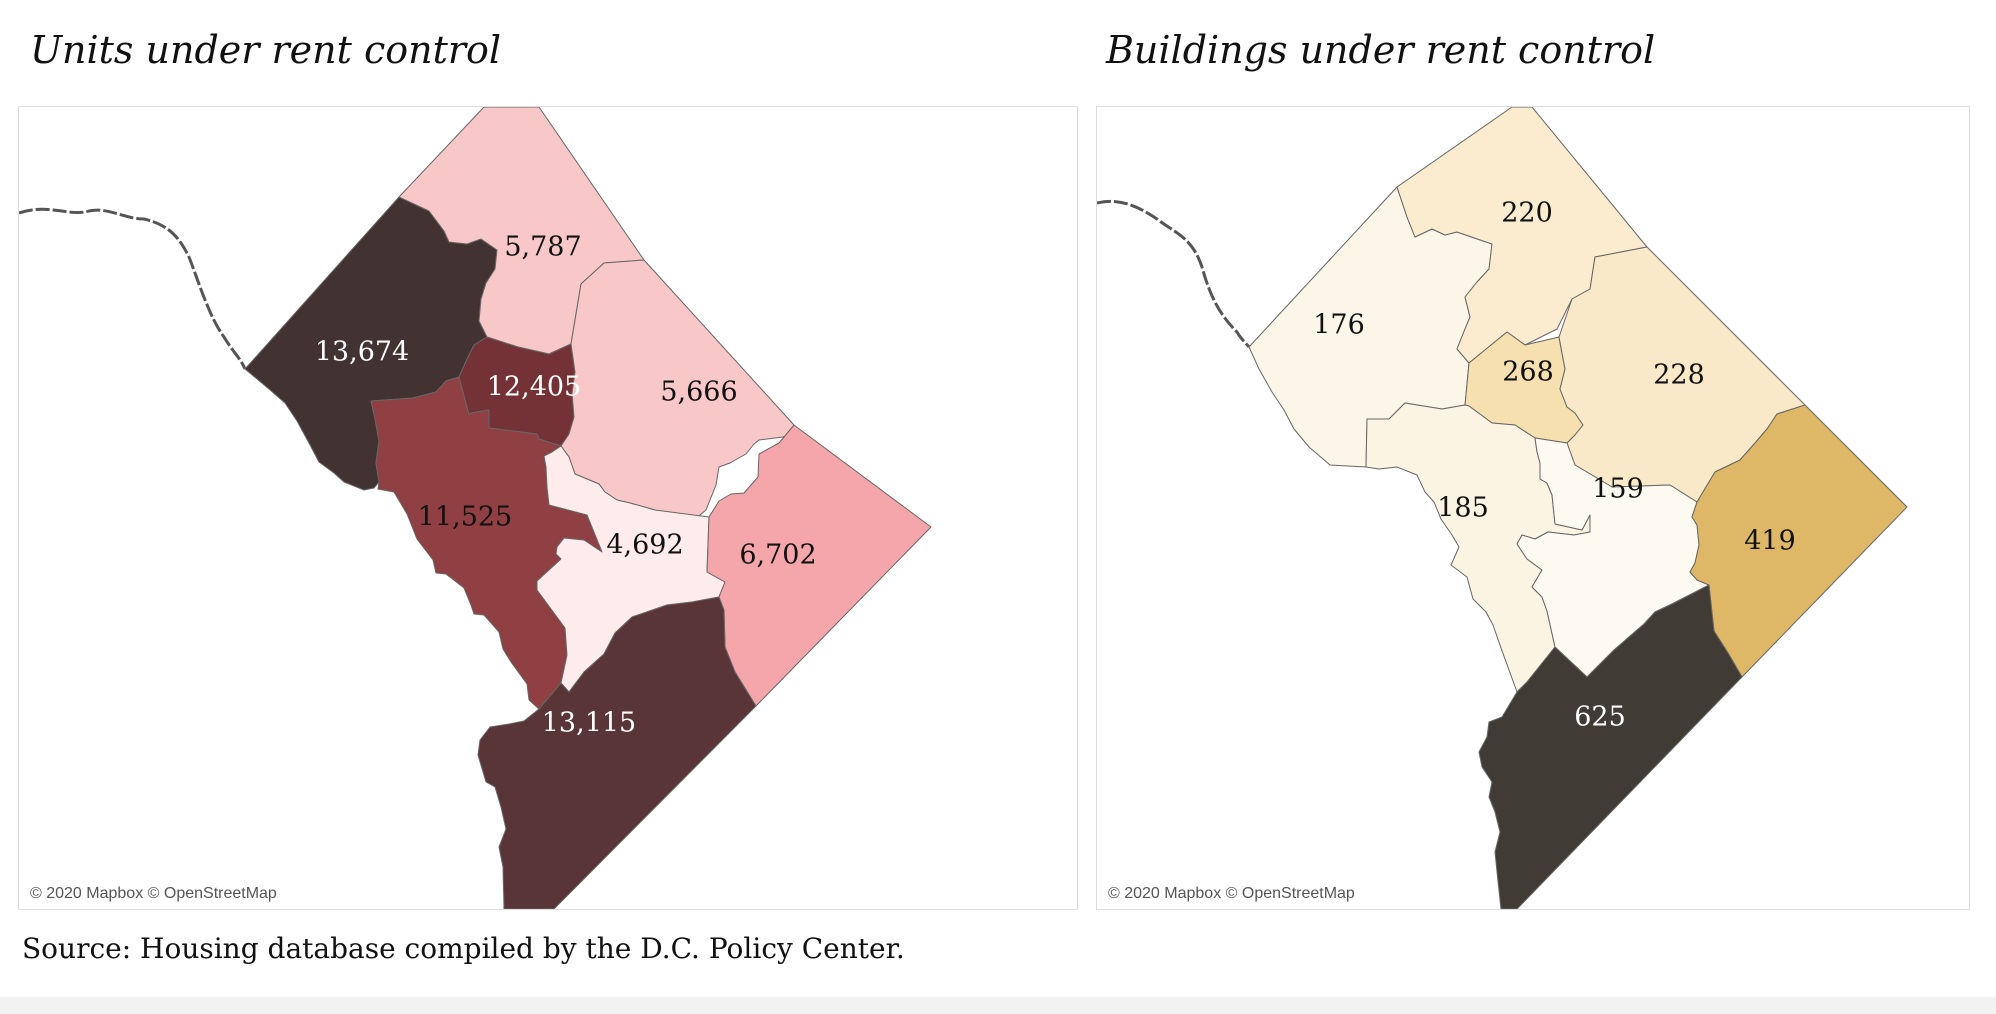 This screenshot has width=1996, height=1014. What do you see at coordinates (543, 247) in the screenshot?
I see `ward-label: 5,787` at bounding box center [543, 247].